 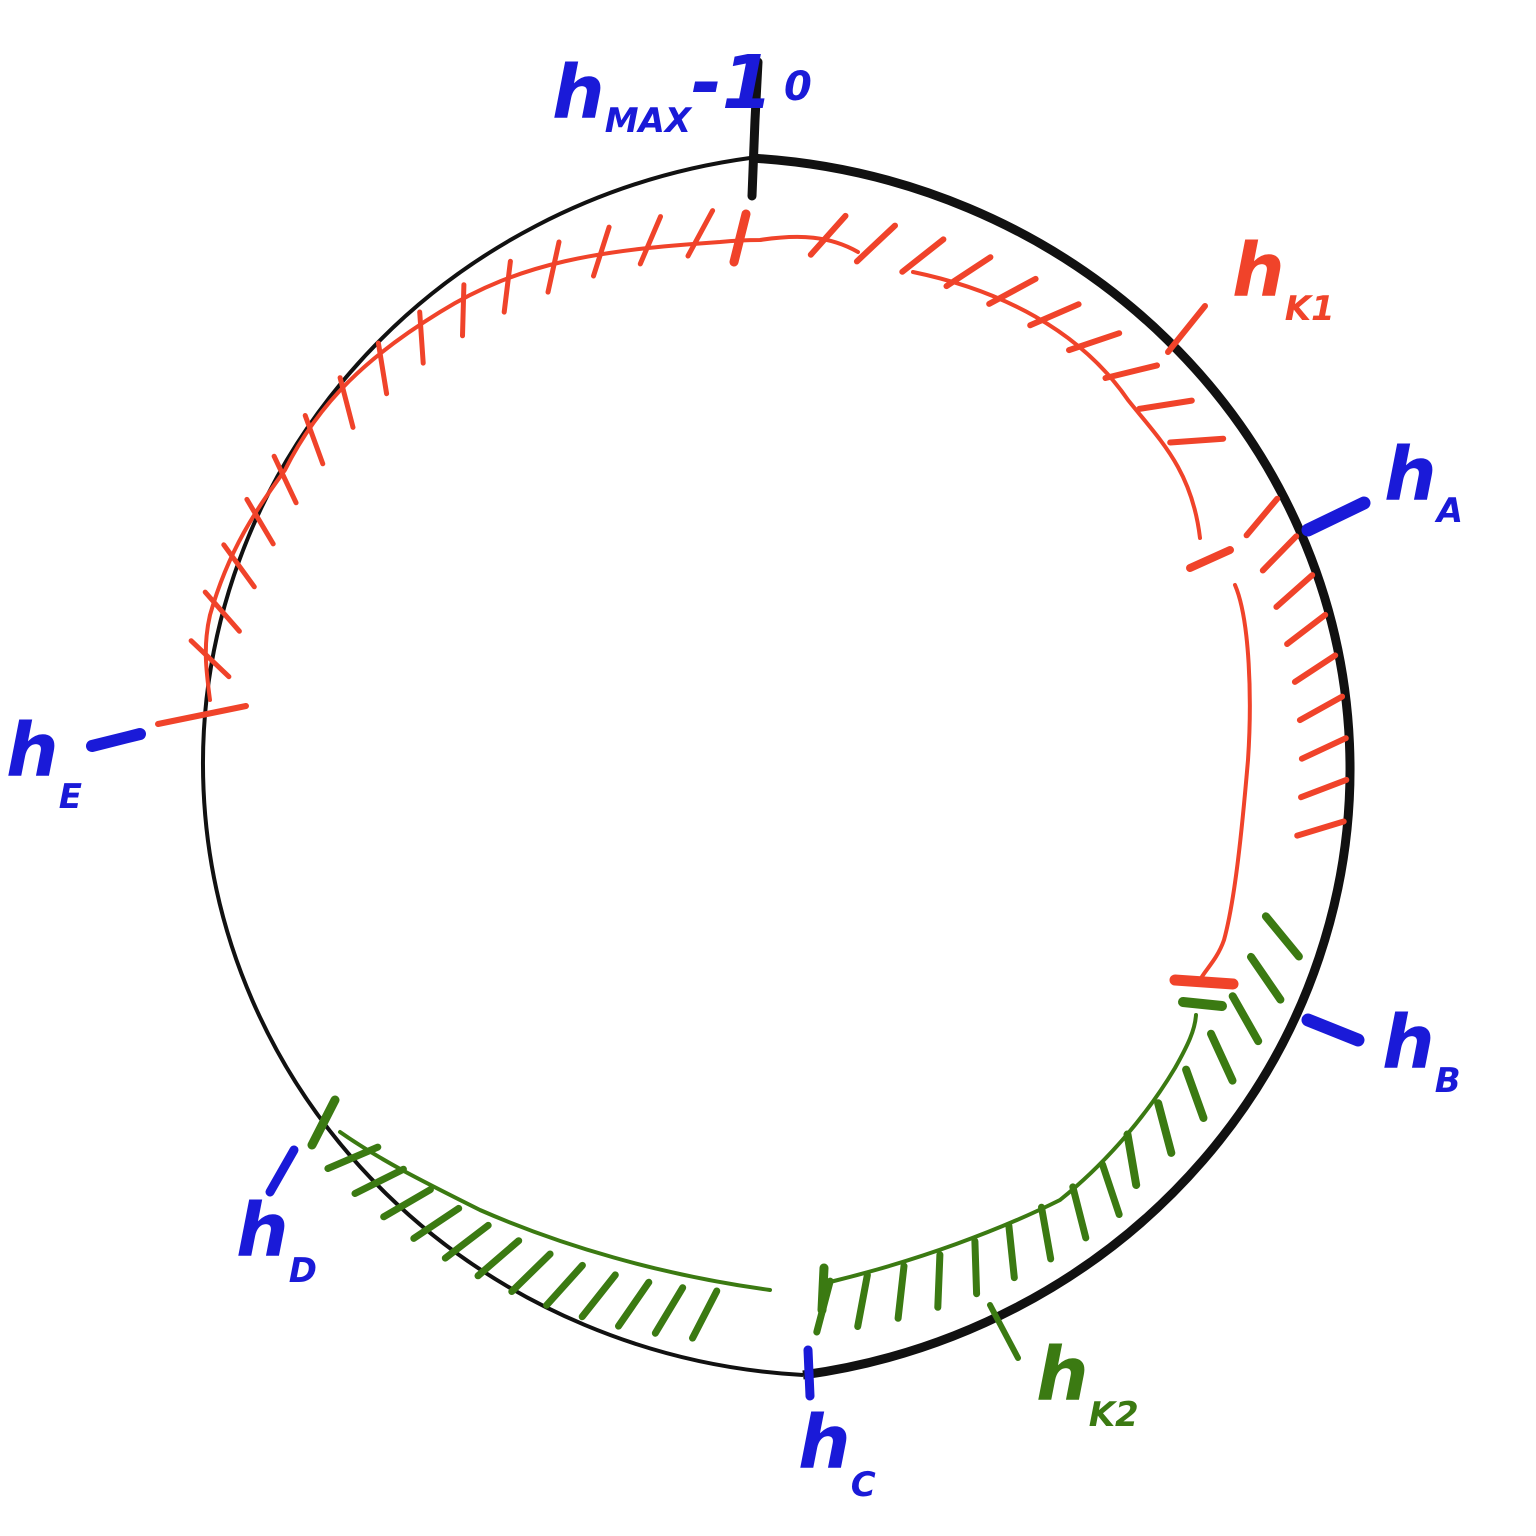 What do you see at coordinates (1202, 1004) in the screenshot?
I see `key2-end-tick-top` at bounding box center [1202, 1004].